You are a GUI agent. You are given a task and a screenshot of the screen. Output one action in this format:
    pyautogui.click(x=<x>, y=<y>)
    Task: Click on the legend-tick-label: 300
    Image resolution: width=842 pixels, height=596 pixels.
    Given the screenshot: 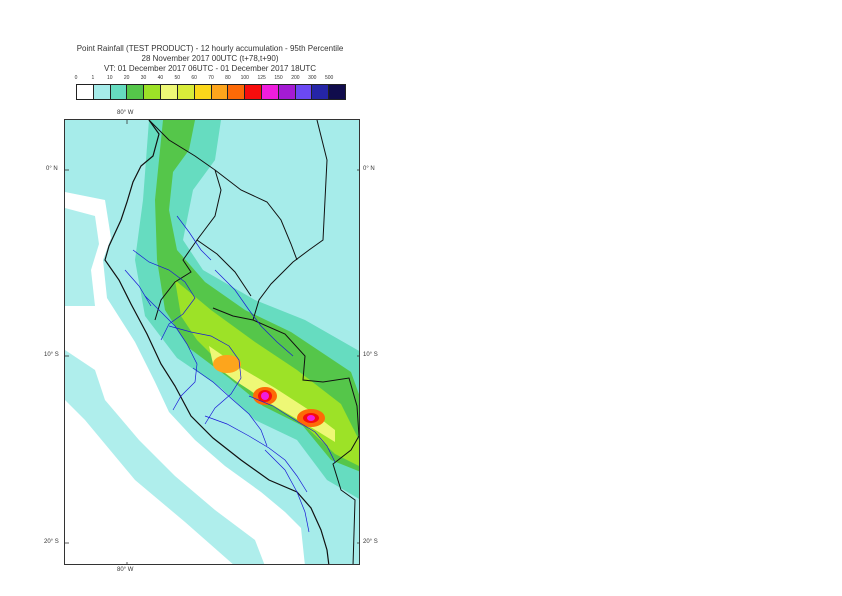 What is the action you would take?
    pyautogui.click(x=312, y=78)
    